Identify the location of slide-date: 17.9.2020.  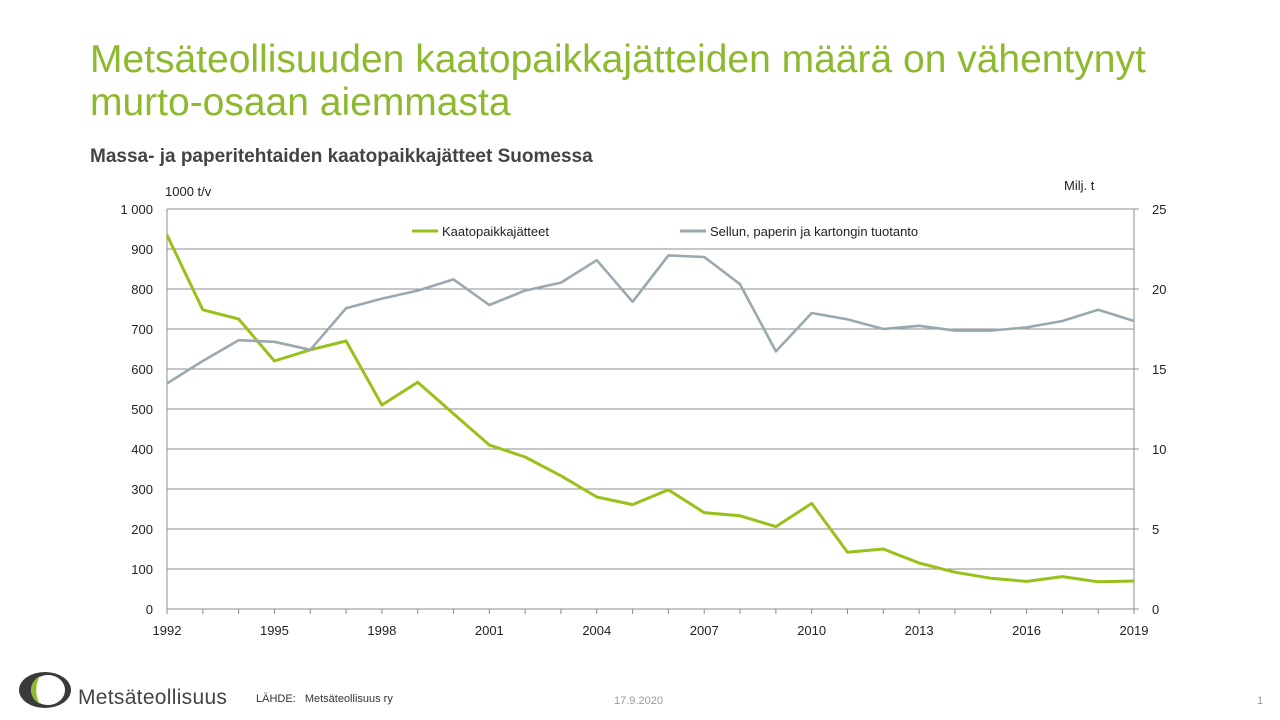
(638, 701).